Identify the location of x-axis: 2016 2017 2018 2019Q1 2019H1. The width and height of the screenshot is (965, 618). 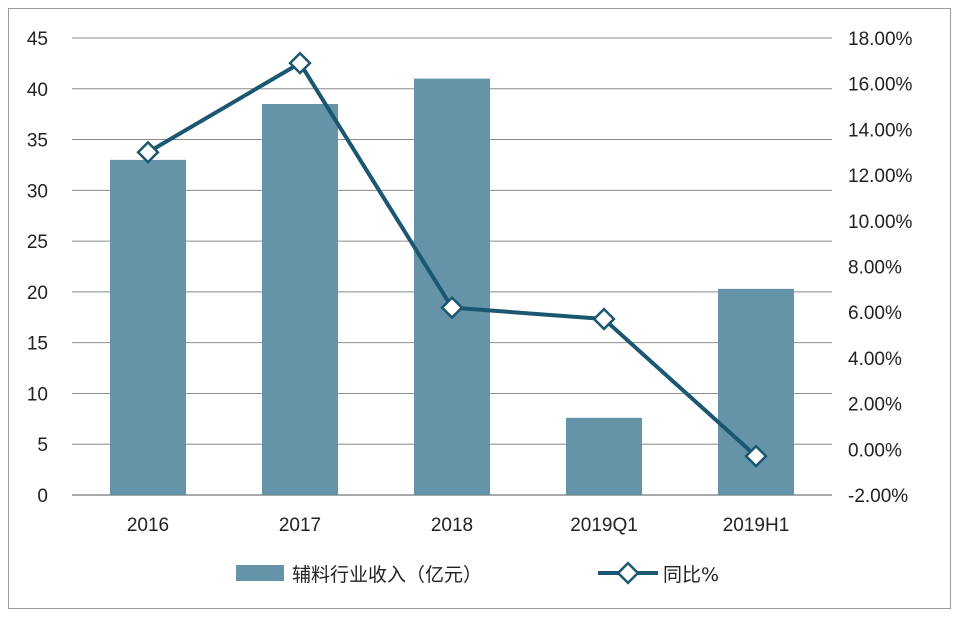
(458, 525).